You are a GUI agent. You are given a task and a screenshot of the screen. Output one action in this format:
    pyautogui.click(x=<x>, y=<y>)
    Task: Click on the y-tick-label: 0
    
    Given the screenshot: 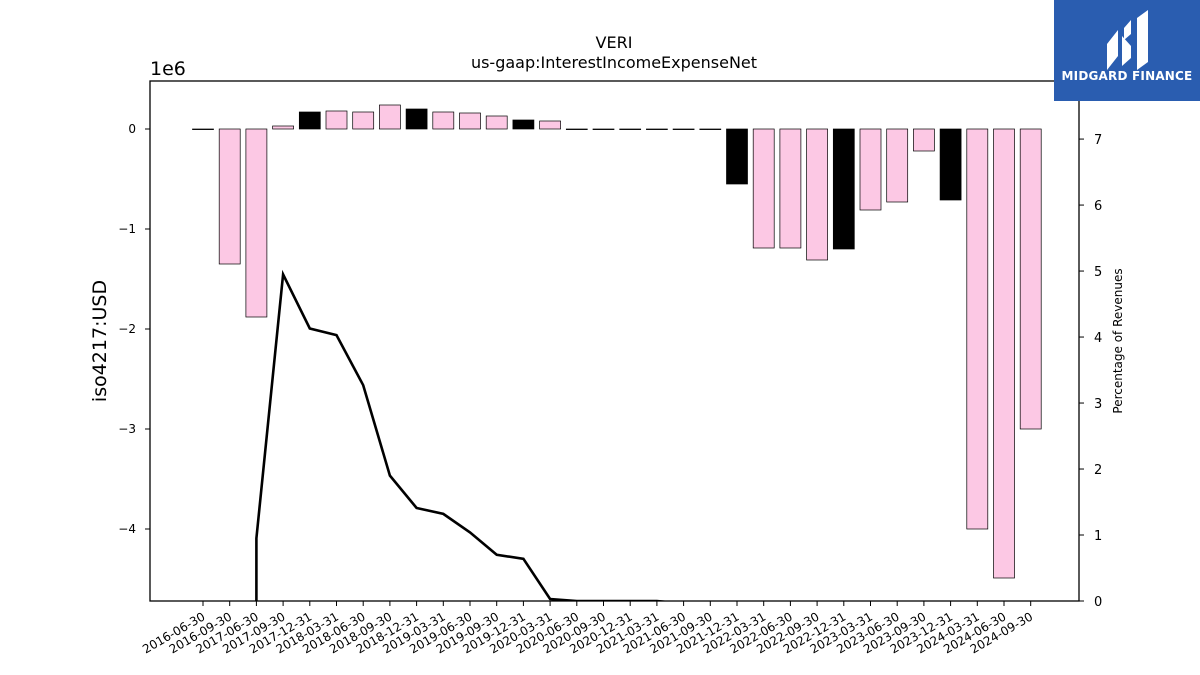 What is the action you would take?
    pyautogui.click(x=132, y=129)
    